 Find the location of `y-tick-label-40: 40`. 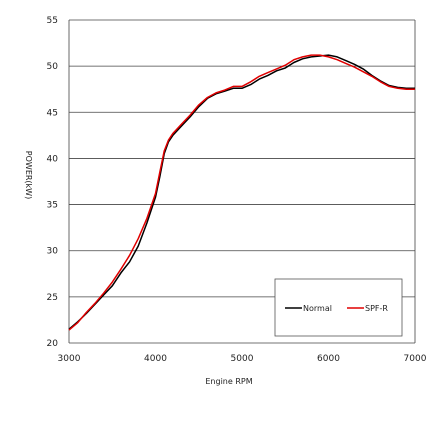

y-tick-label-40: 40 is located at coordinates (53, 159).